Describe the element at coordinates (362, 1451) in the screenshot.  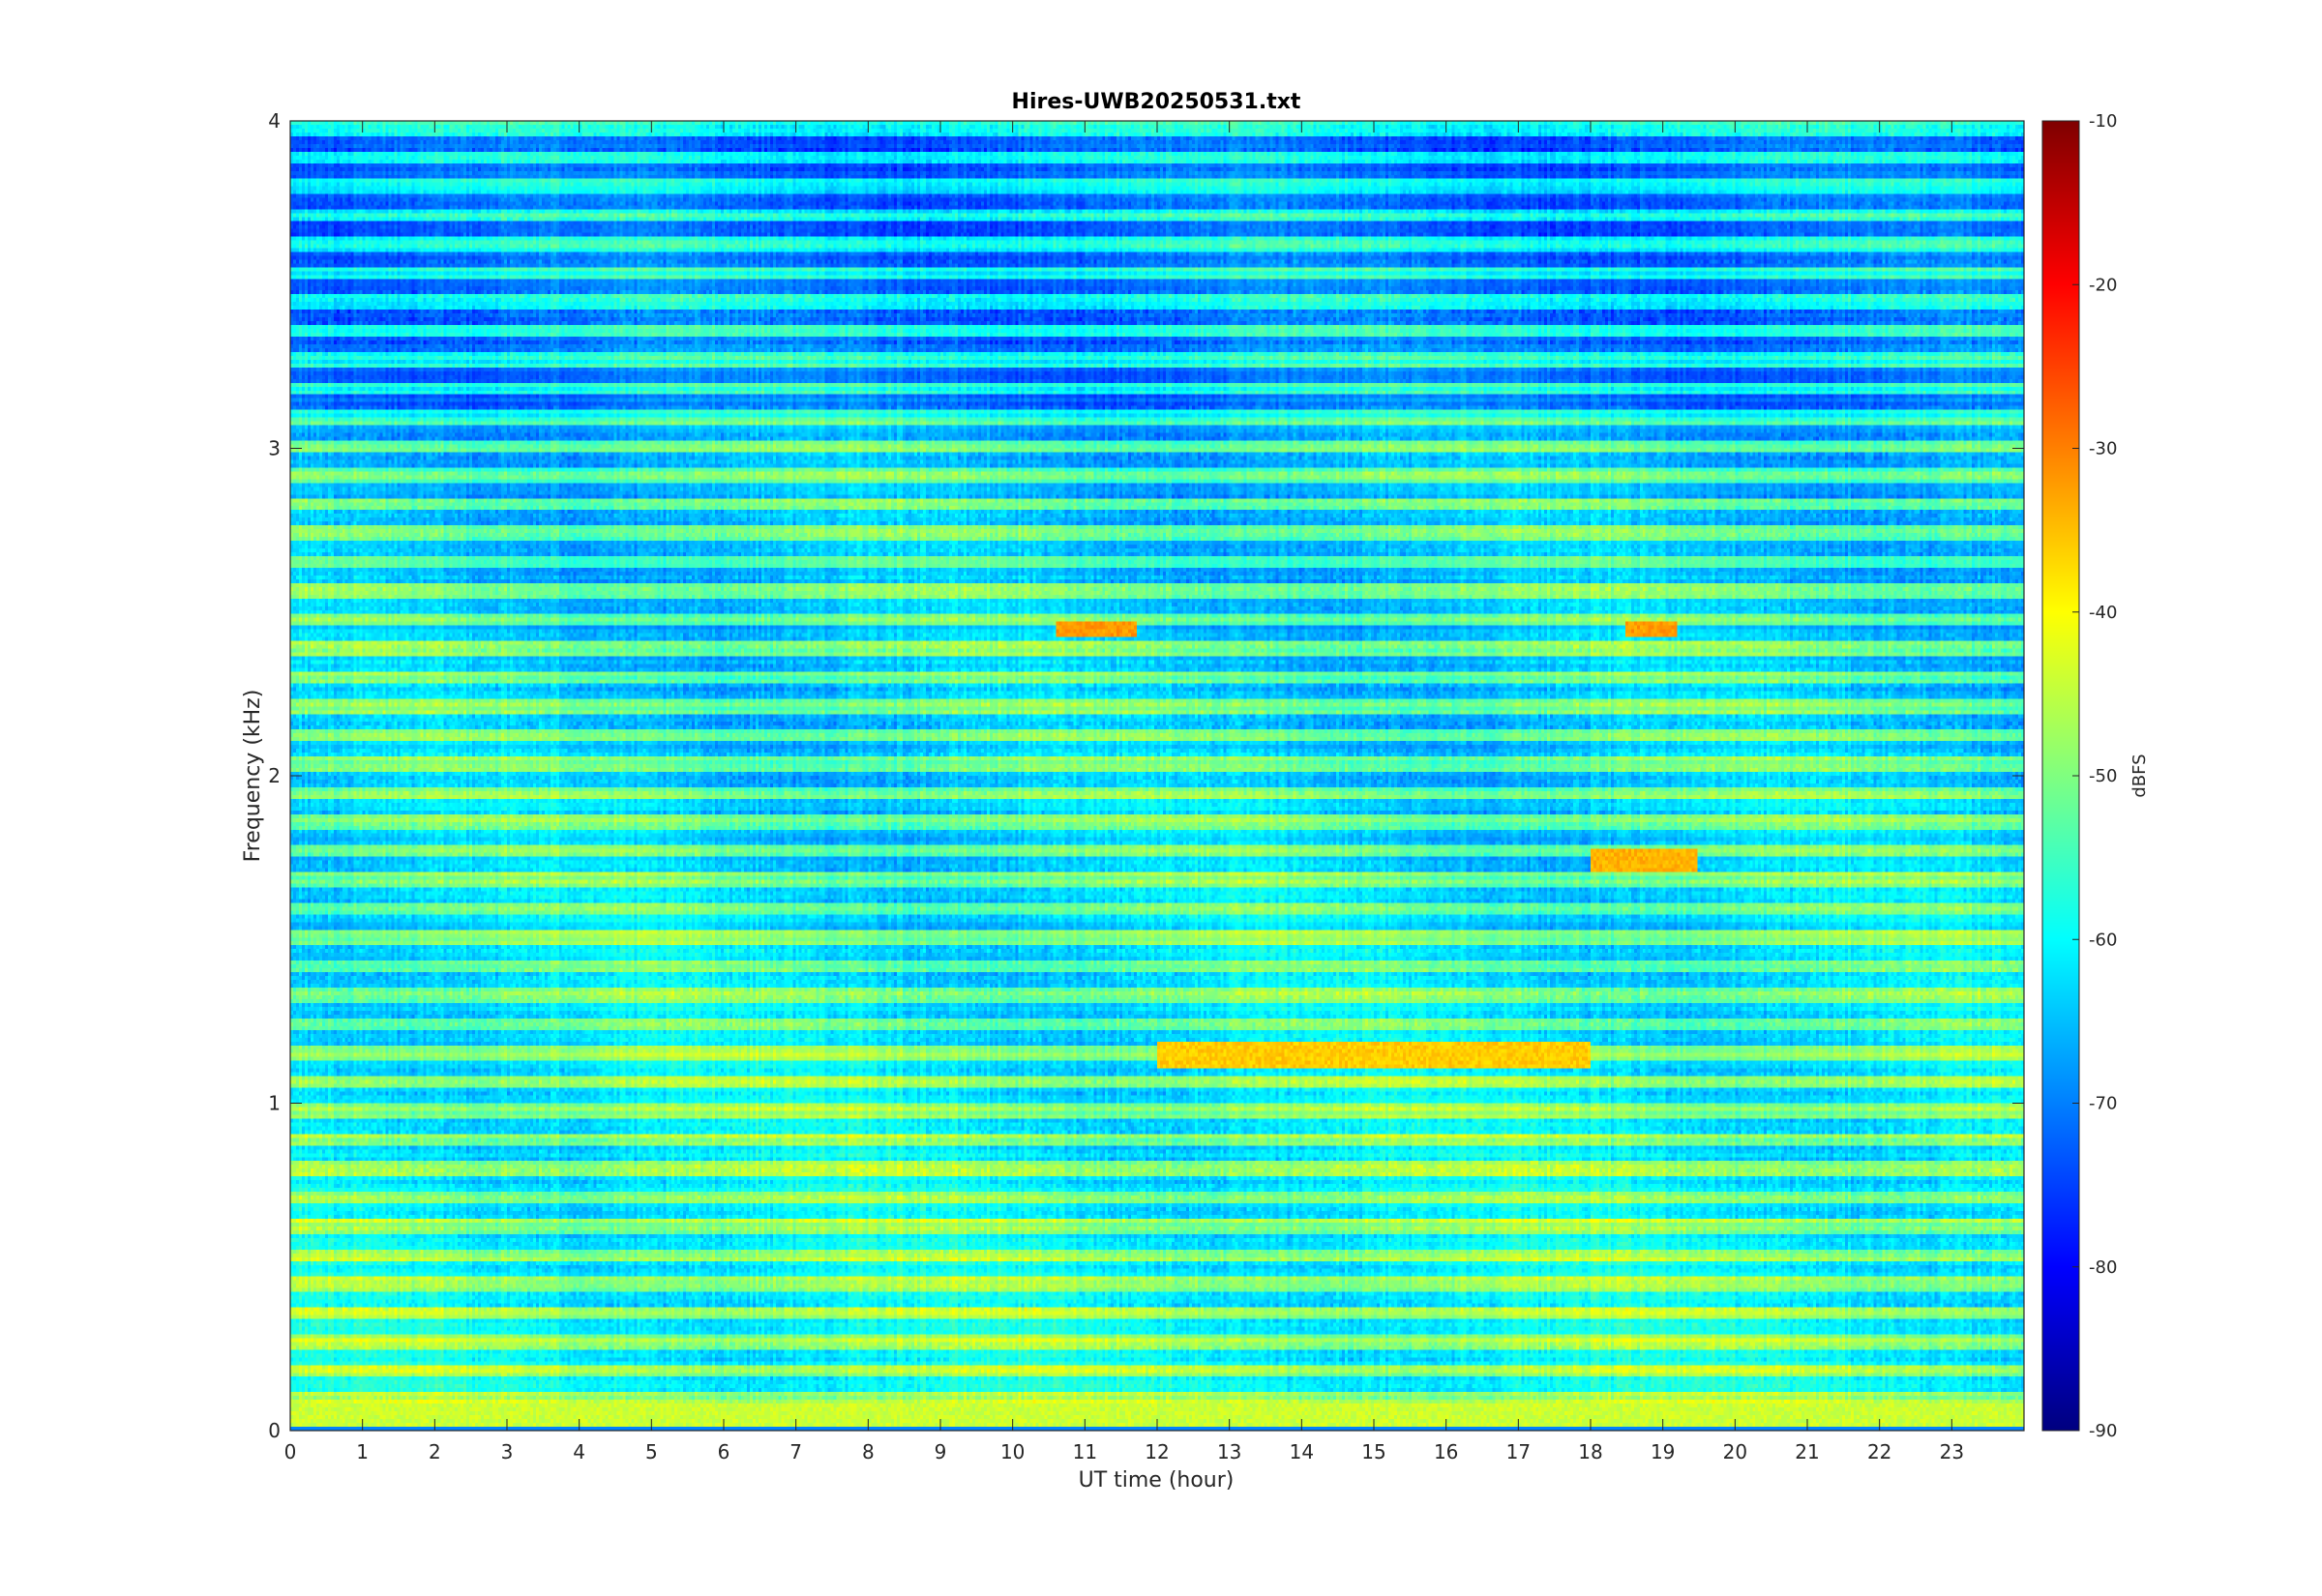
I see `x-tick-label: 1` at that location.